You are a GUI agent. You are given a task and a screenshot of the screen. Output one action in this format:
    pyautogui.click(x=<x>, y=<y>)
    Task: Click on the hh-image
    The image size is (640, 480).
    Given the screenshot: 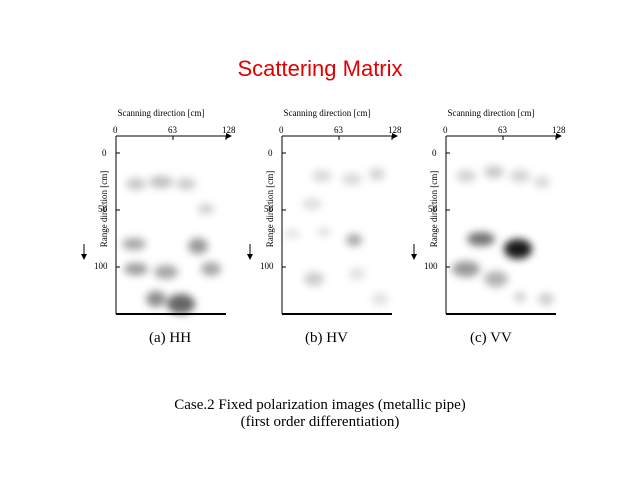 What is the action you would take?
    pyautogui.click(x=156, y=224)
    